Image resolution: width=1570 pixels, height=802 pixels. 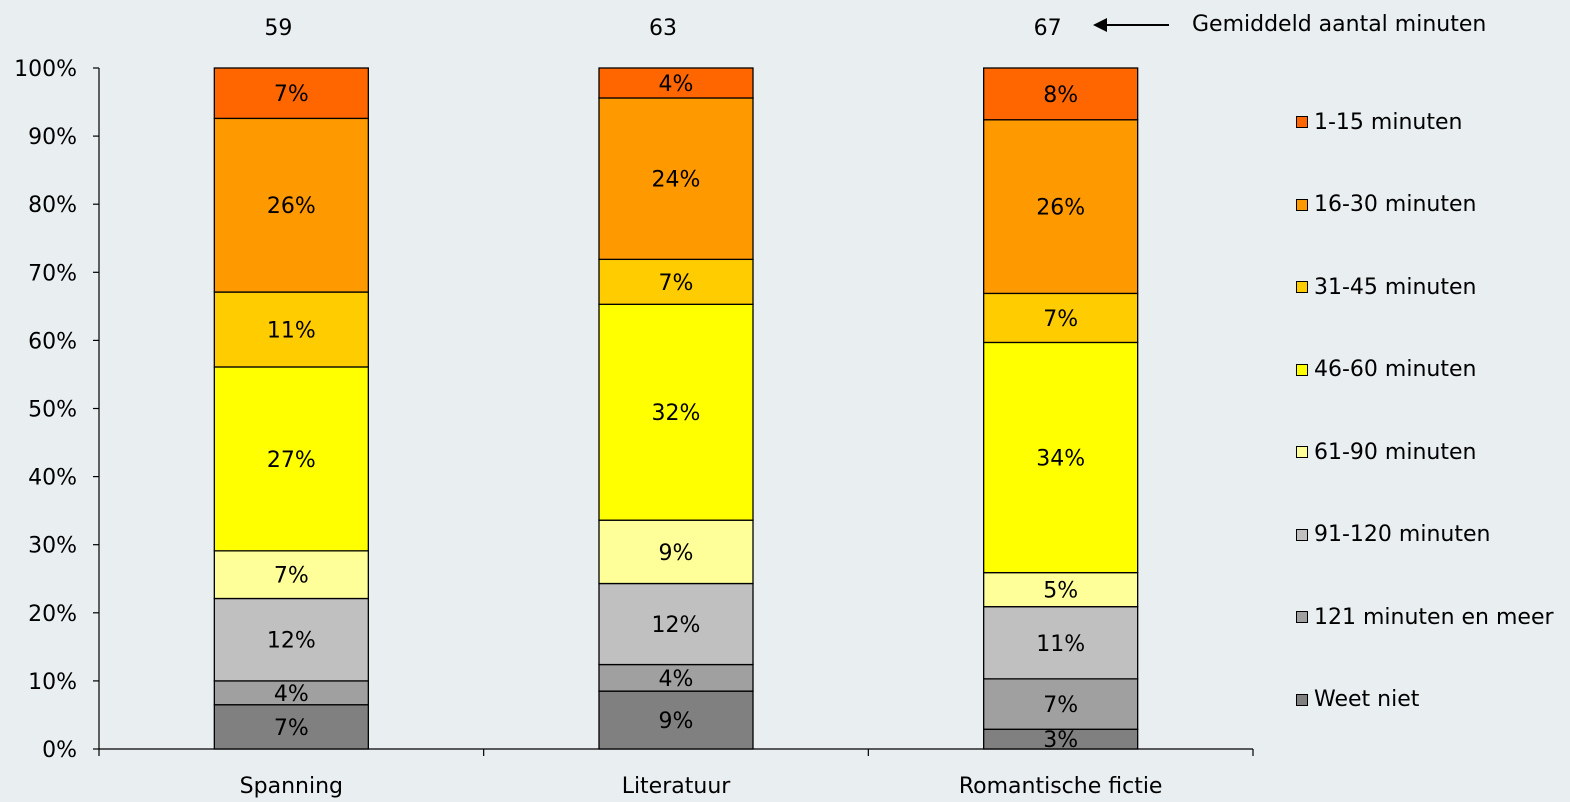 I want to click on legend-item: 31-45 minuten, so click(x=1386, y=287).